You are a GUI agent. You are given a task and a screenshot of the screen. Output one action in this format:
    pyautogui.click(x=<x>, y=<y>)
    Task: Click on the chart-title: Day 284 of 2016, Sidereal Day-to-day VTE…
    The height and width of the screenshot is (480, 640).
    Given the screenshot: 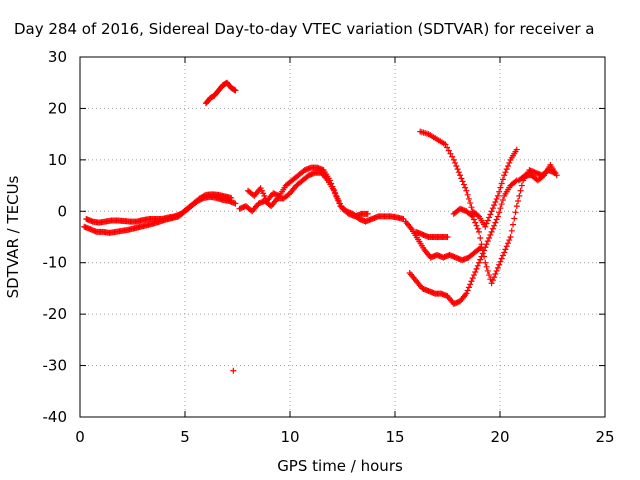 What is the action you would take?
    pyautogui.click(x=304, y=29)
    